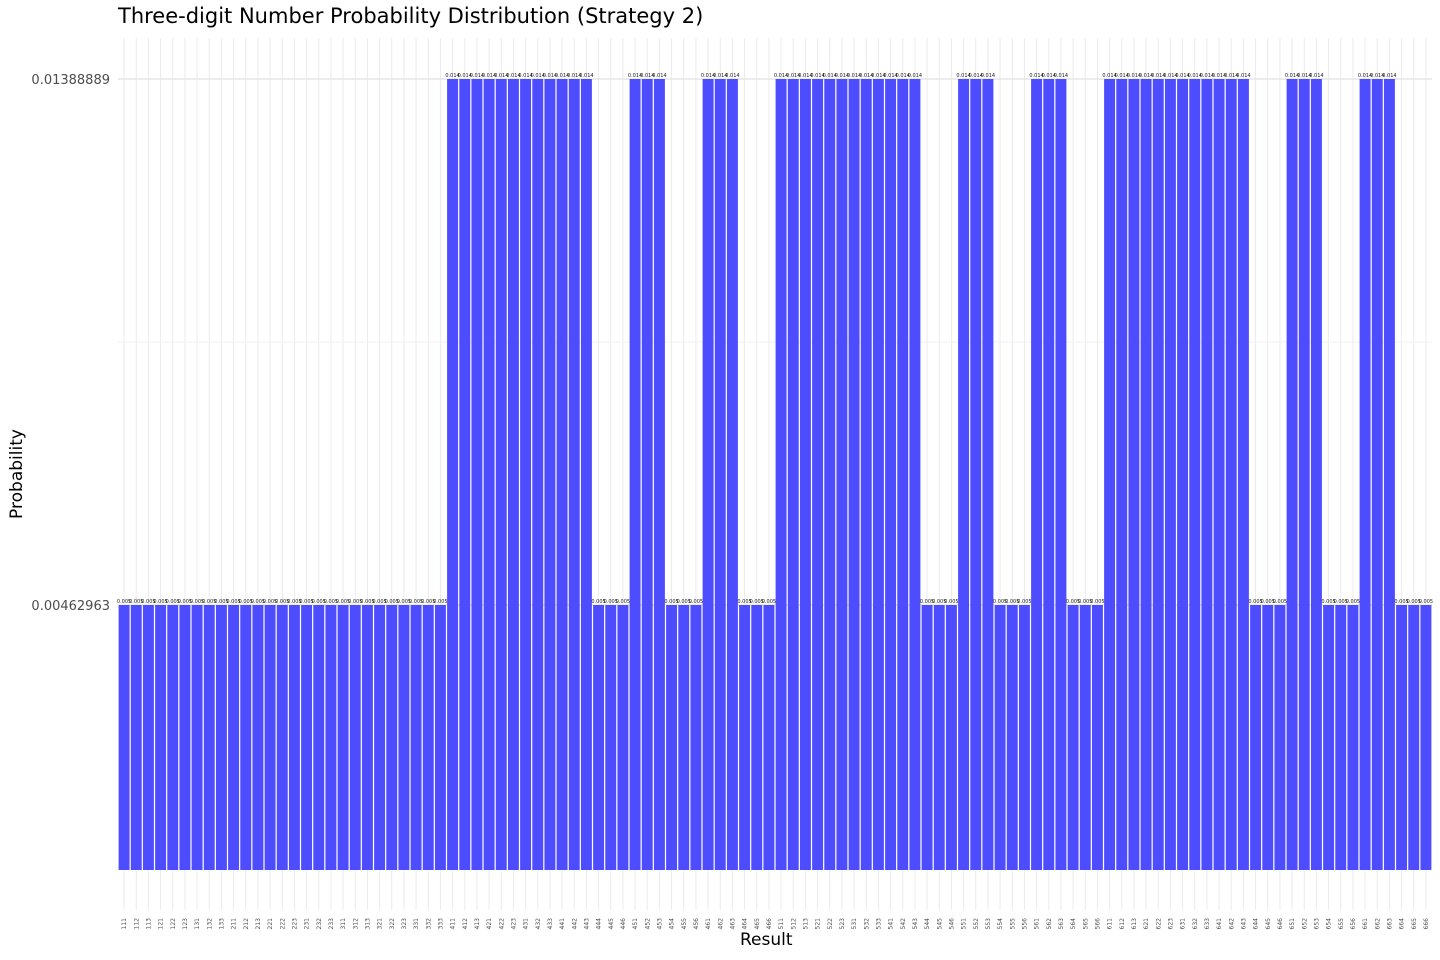 The height and width of the screenshot is (960, 1440). What do you see at coordinates (672, 924) in the screenshot?
I see `x-tick-label: 454` at bounding box center [672, 924].